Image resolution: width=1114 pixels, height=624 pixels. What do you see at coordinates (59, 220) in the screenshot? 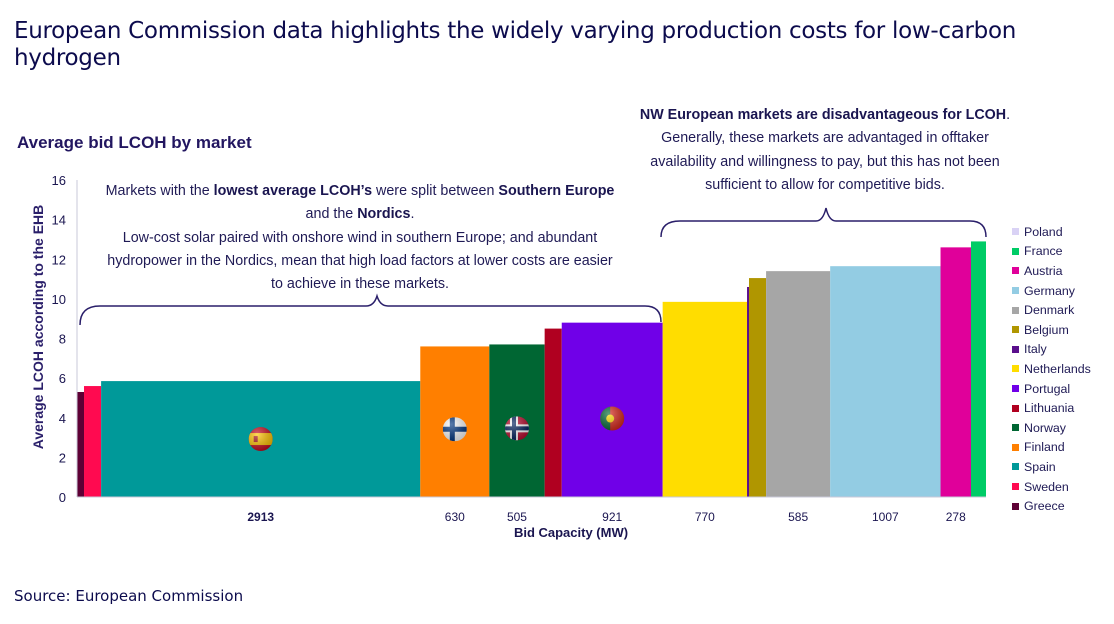
I see `y-tick-label: 14` at bounding box center [59, 220].